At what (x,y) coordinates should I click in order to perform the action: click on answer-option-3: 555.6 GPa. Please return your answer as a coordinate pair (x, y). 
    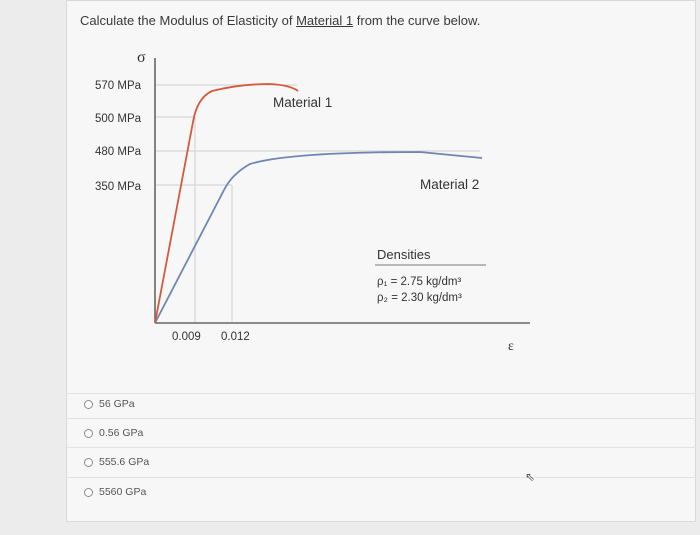
    Looking at the image, I should click on (116, 462).